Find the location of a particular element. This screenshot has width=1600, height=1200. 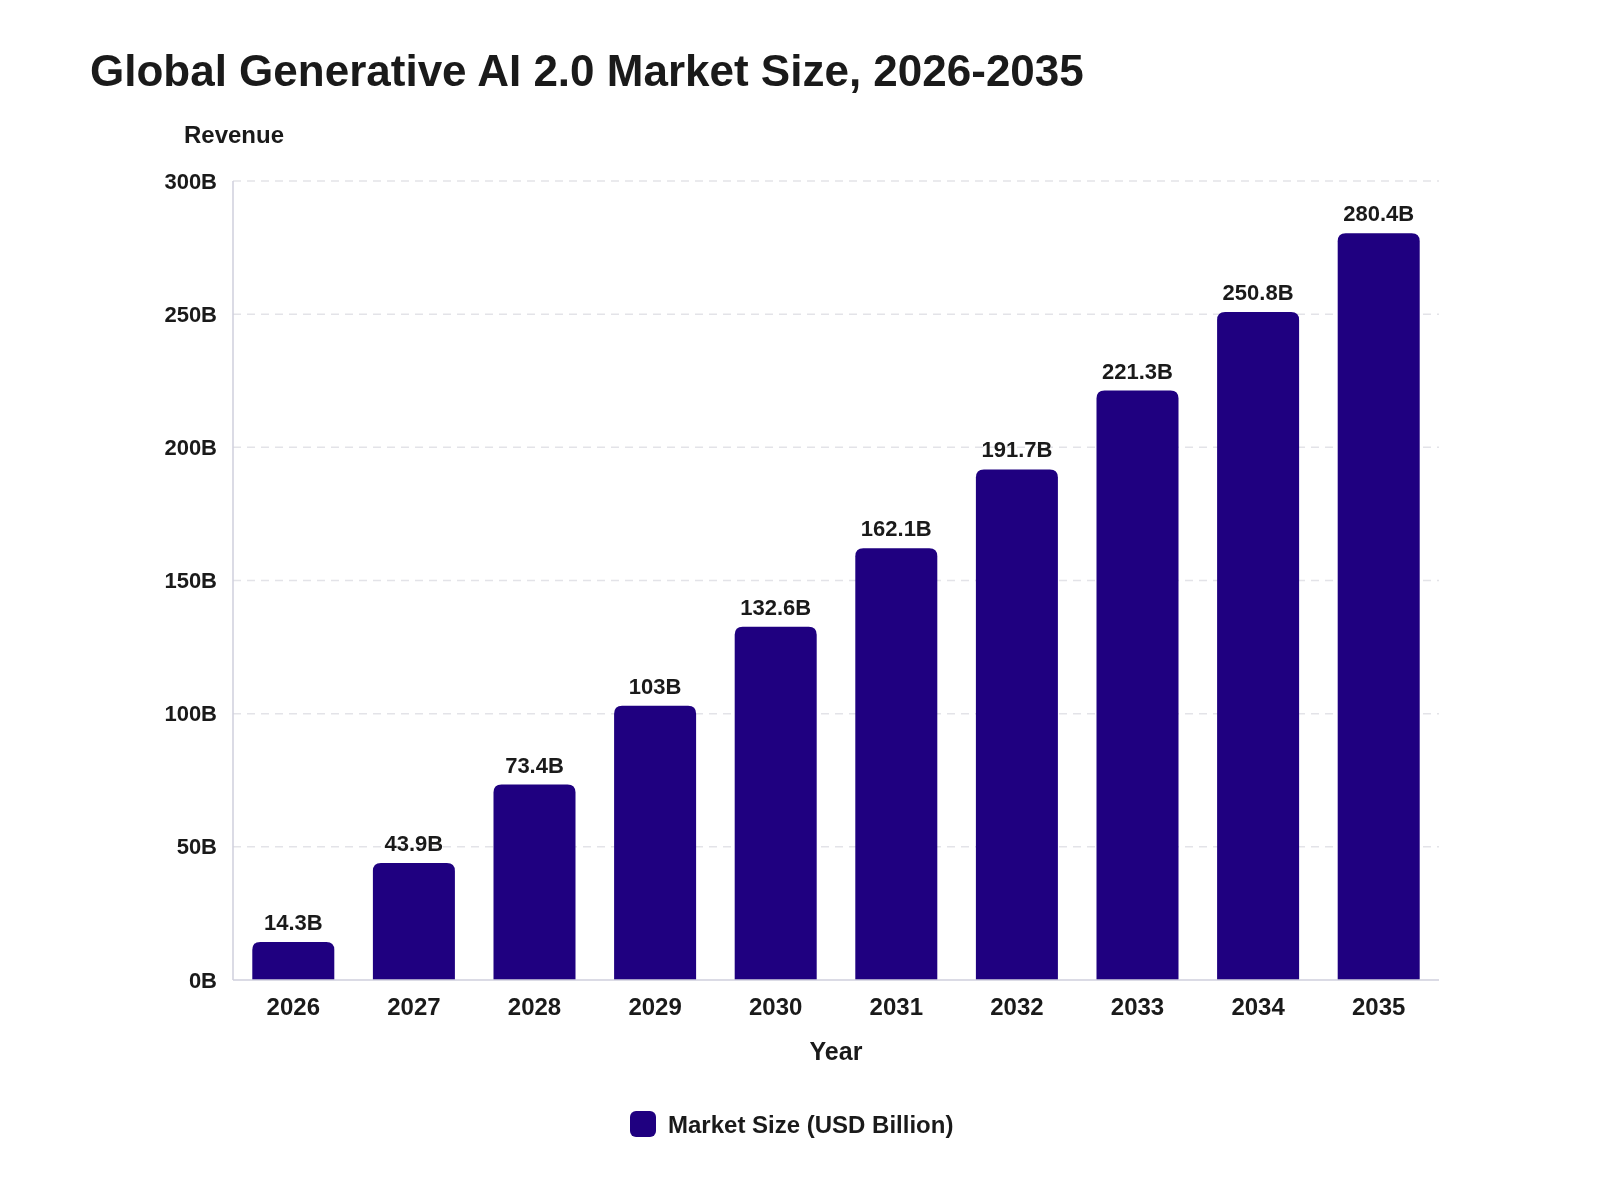

chart-title: Global Generative AI 2.0 Market Size, 2026-2035 is located at coordinates (587, 70).